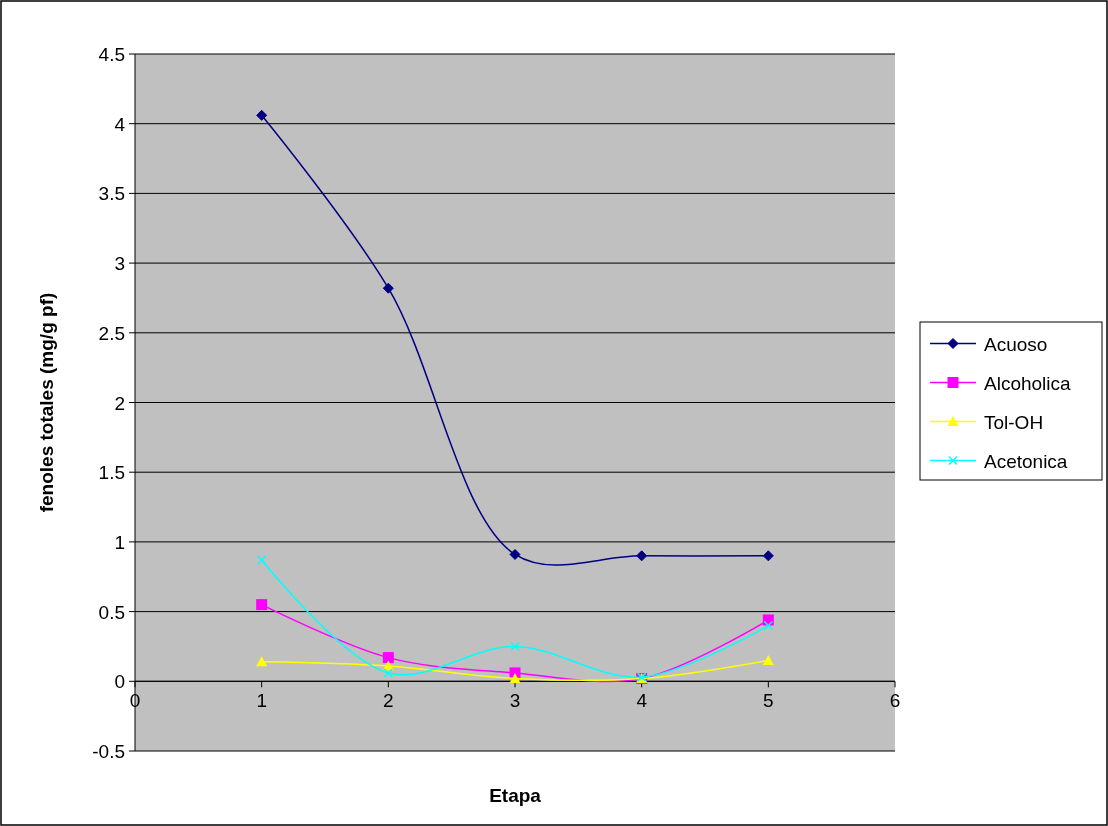  Describe the element at coordinates (119, 542) in the screenshot. I see `y-tick-label: 1` at that location.